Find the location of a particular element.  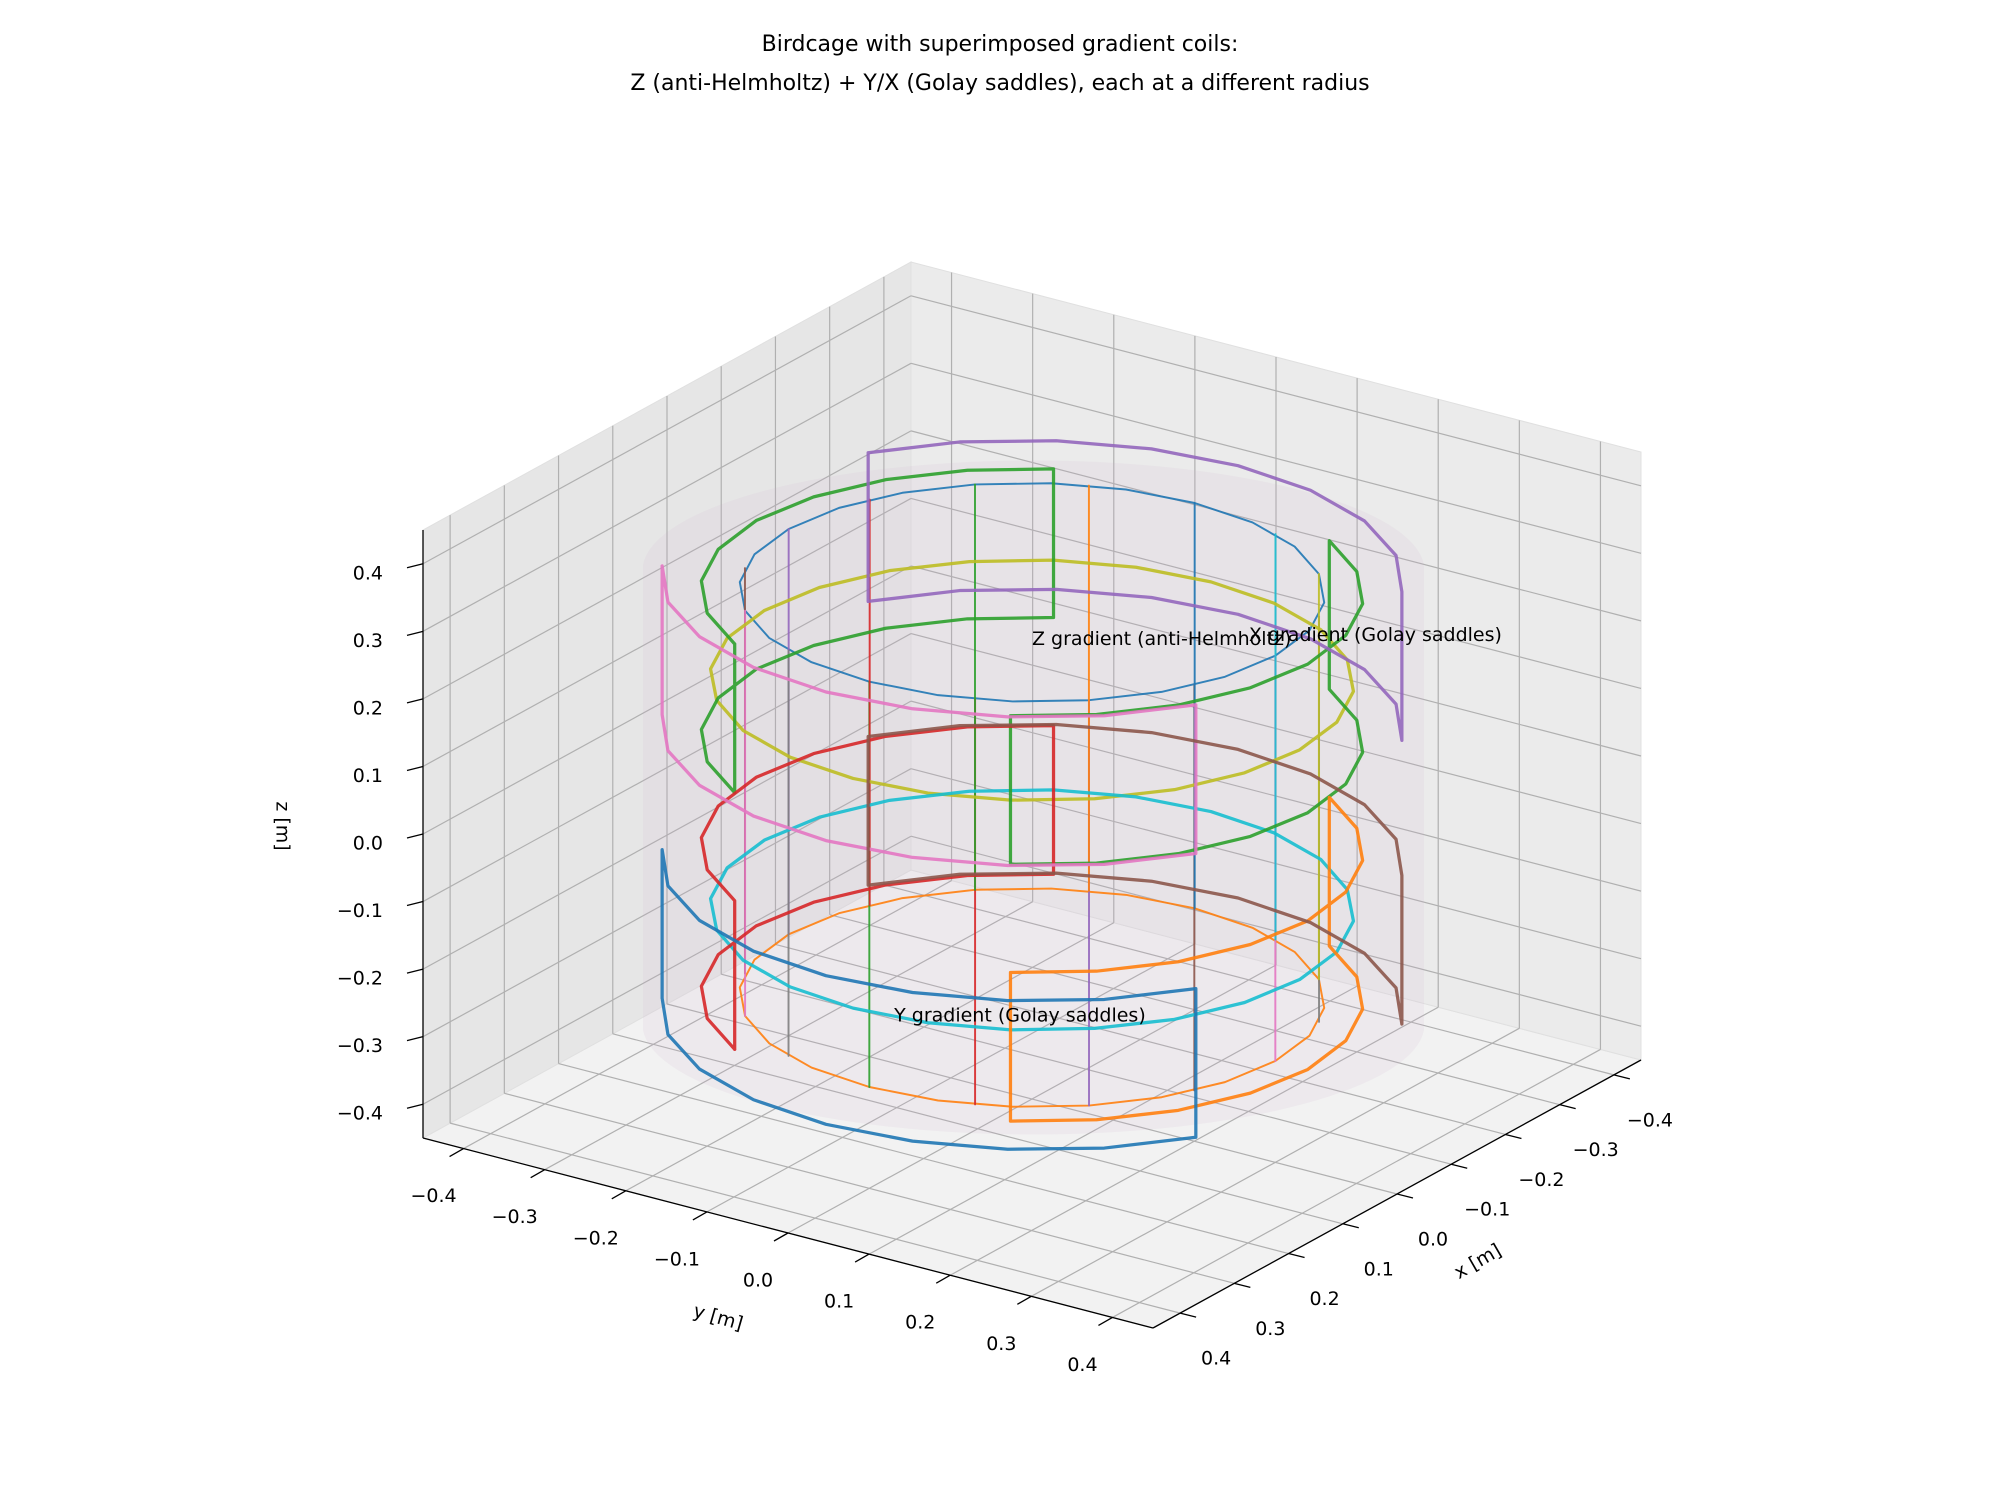

x-tick-label: −0.2 is located at coordinates (1541, 1180).